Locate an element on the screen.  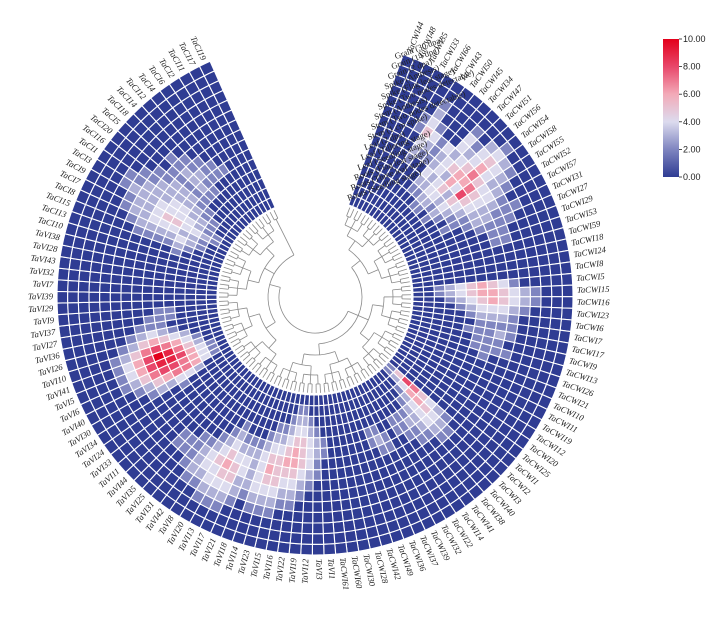
gene-label: TaVI37 is located at coordinates (43, 333).